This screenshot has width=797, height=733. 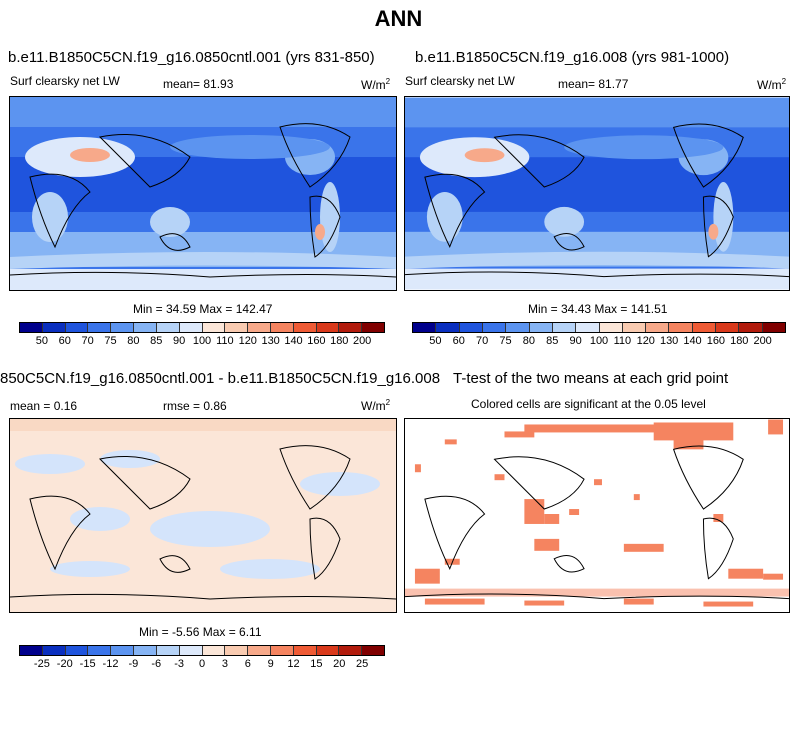 What do you see at coordinates (505, 341) in the screenshot?
I see `colorbar-abs-right-tick-label: 75` at bounding box center [505, 341].